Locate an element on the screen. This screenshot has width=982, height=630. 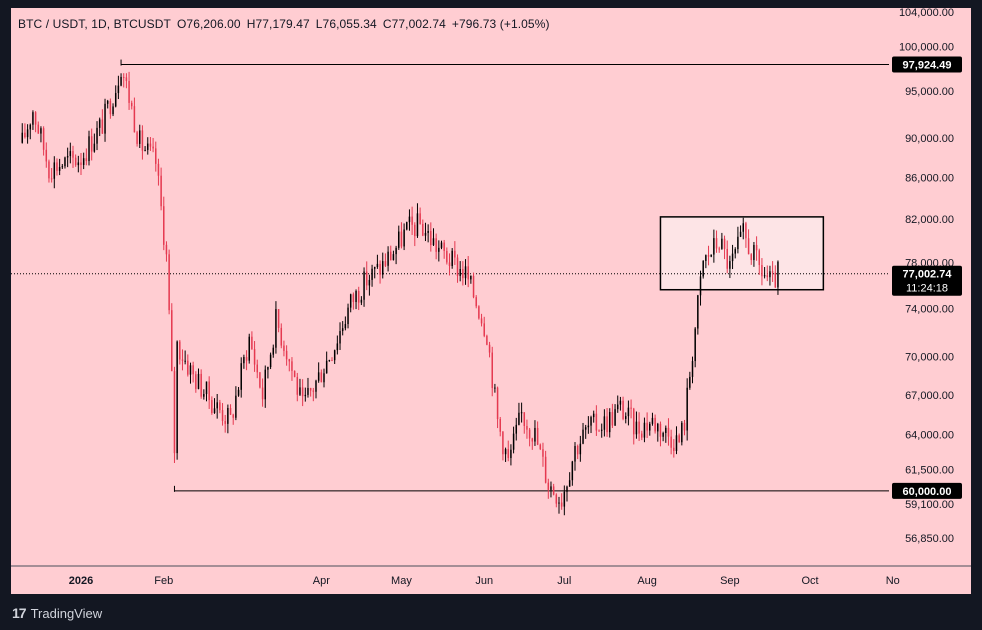
symbol-label: BTC / USDT, 1D, BTCUSDT is located at coordinates (94, 24).